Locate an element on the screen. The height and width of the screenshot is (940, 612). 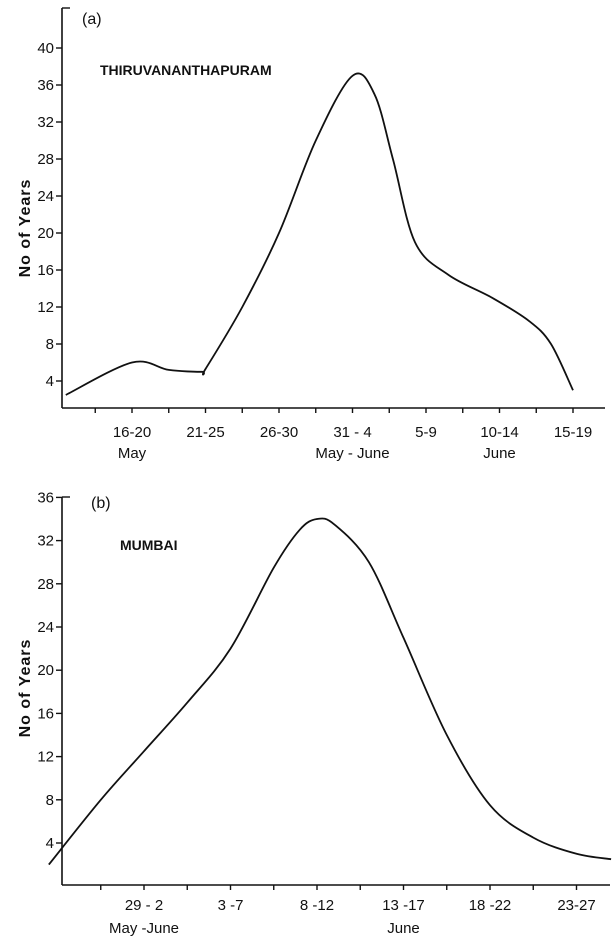
x-tick-label-a: 15-19 is located at coordinates (573, 432).